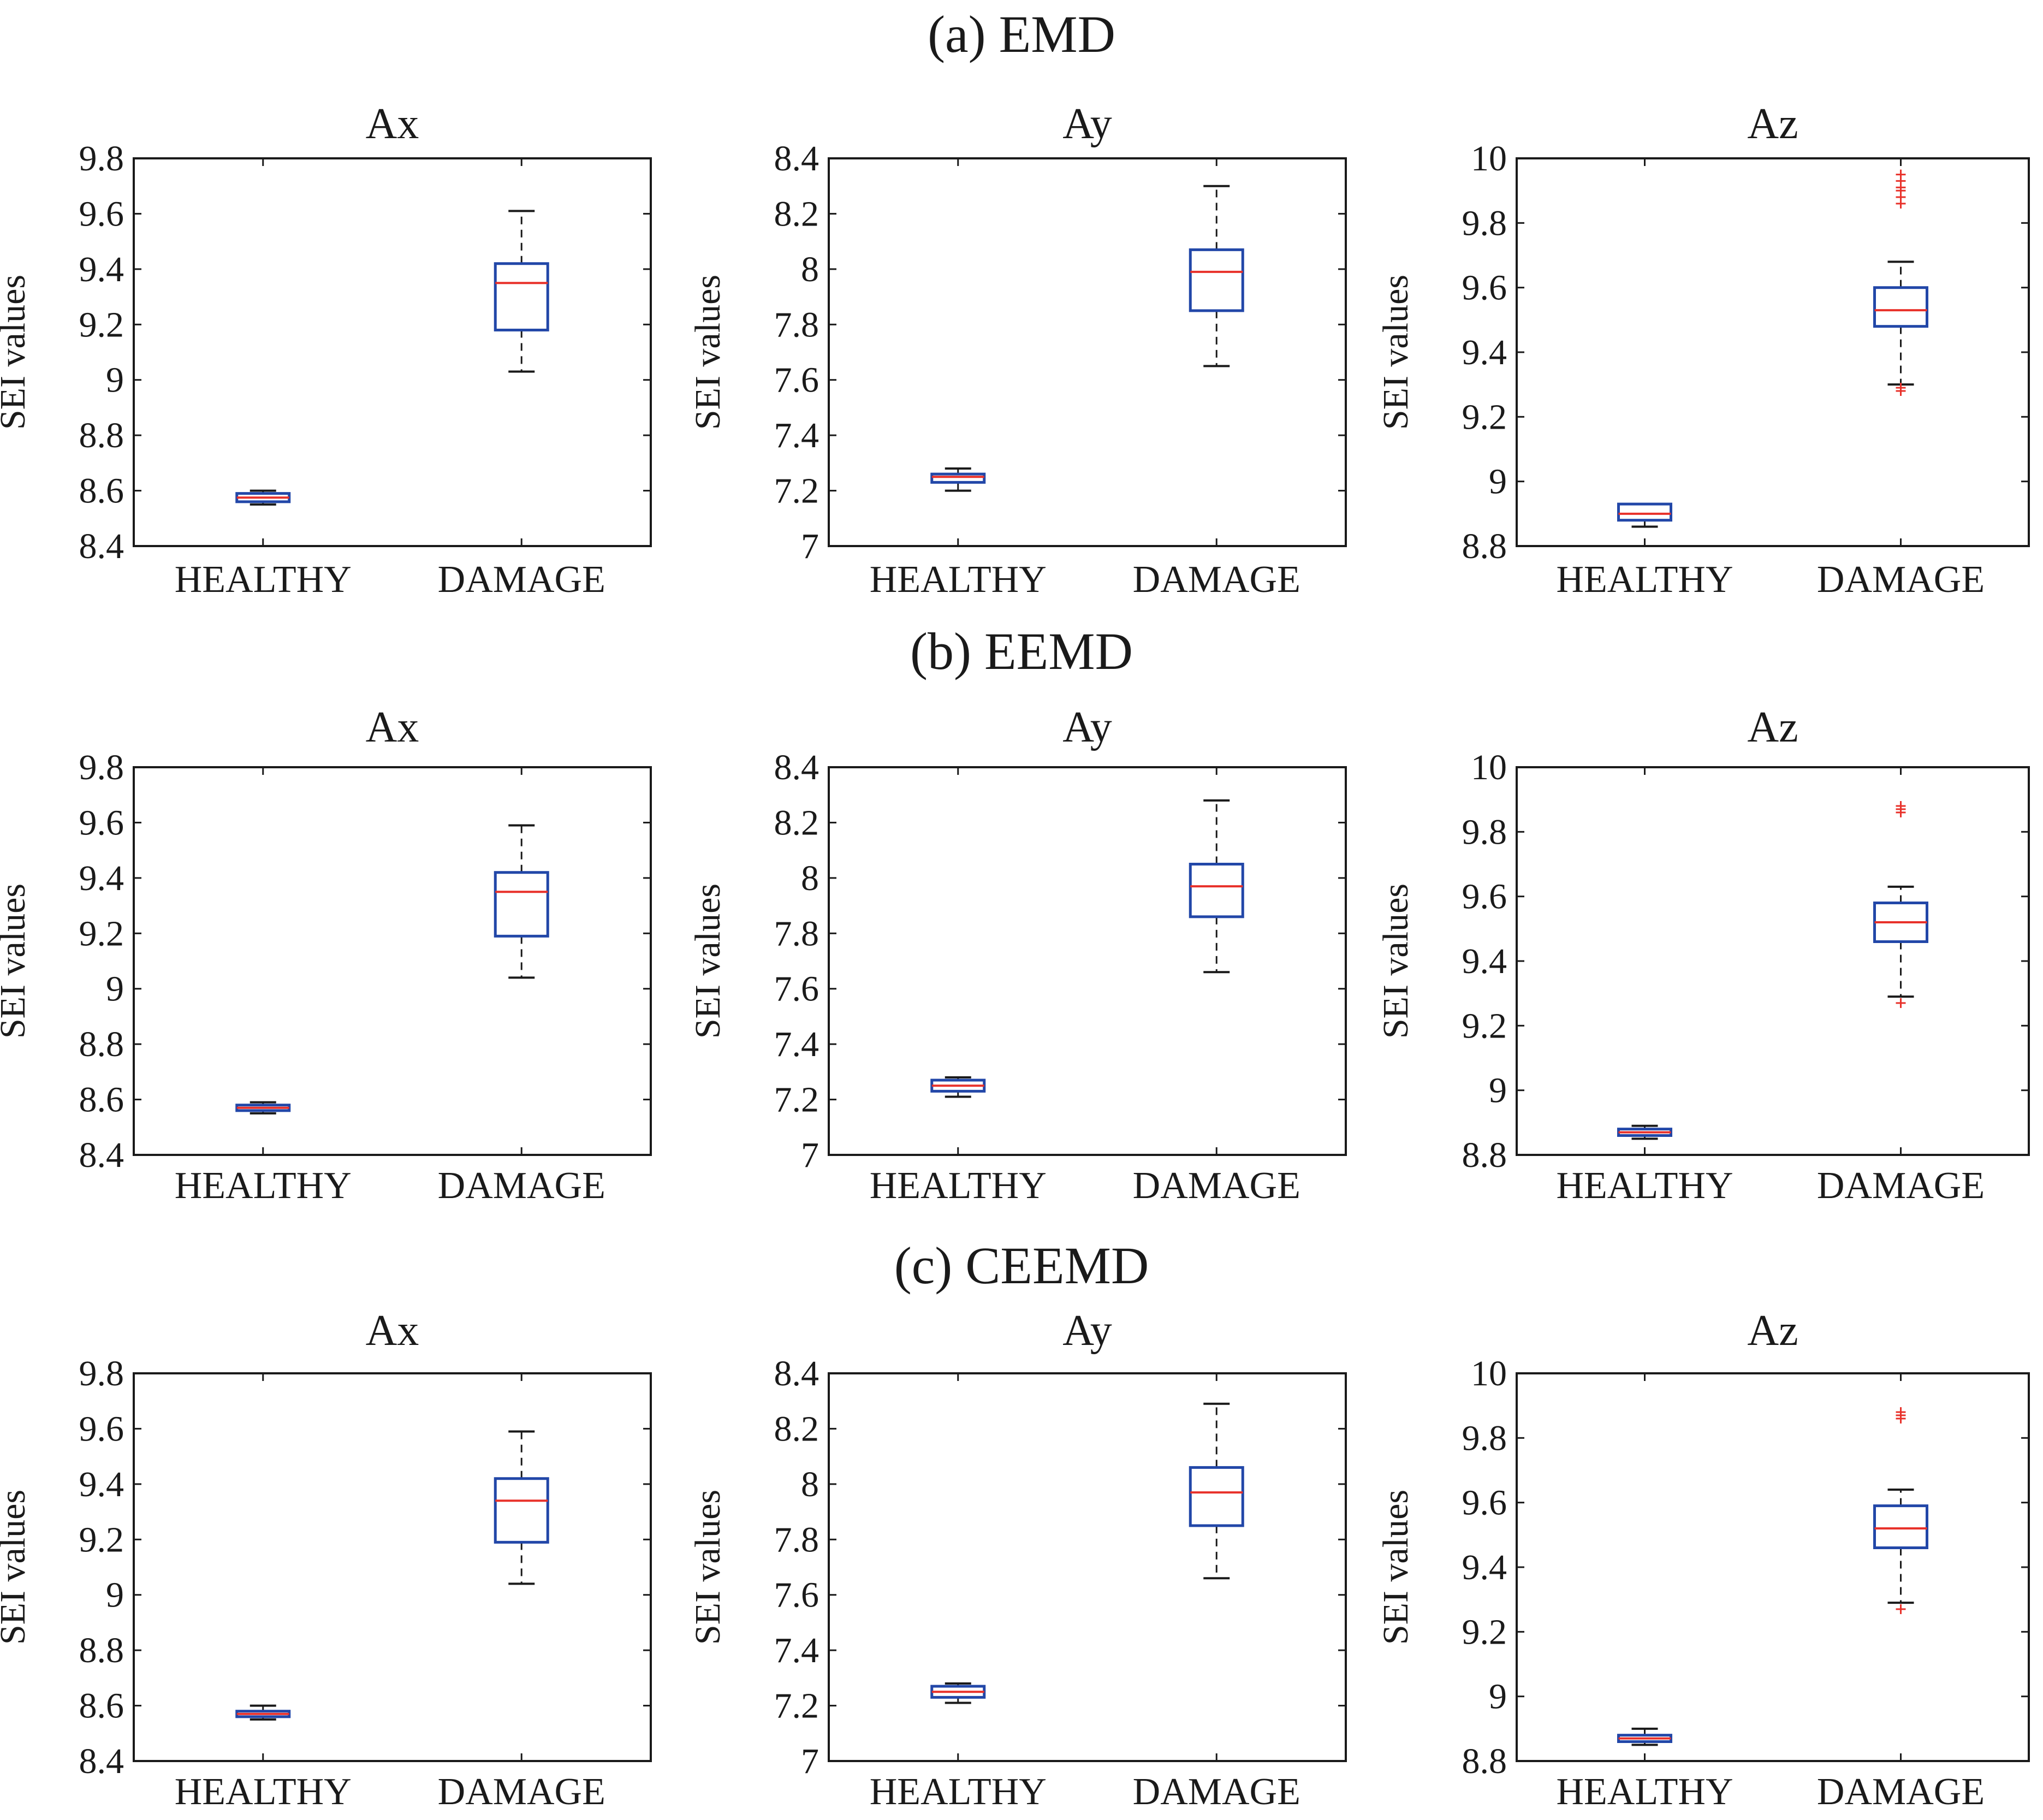 The height and width of the screenshot is (1820, 2043). What do you see at coordinates (1022, 651) in the screenshot?
I see `section-title: (b) EEMD` at bounding box center [1022, 651].